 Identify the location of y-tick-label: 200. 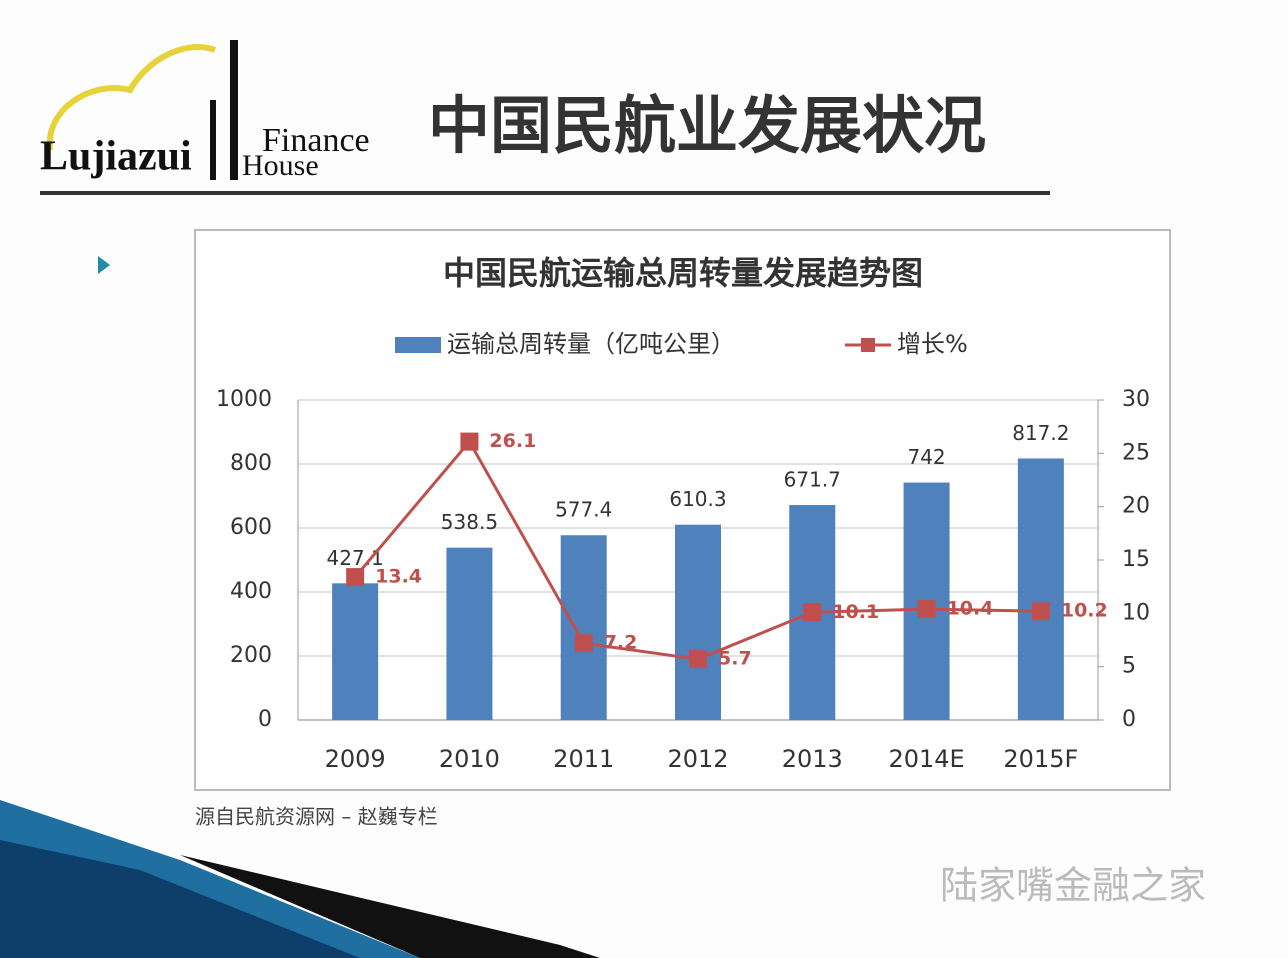
(251, 655).